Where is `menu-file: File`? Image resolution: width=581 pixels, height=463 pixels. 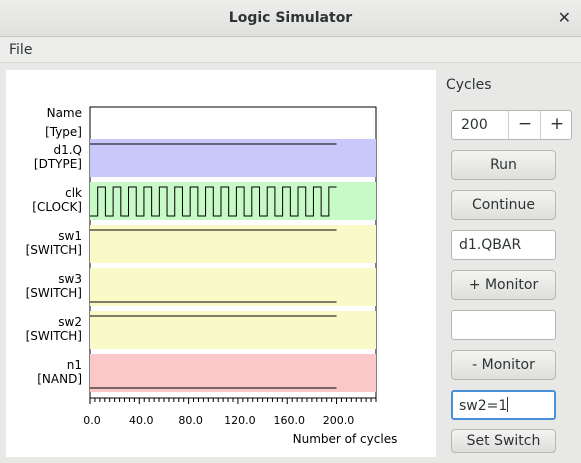
menu-file: File is located at coordinates (21, 50).